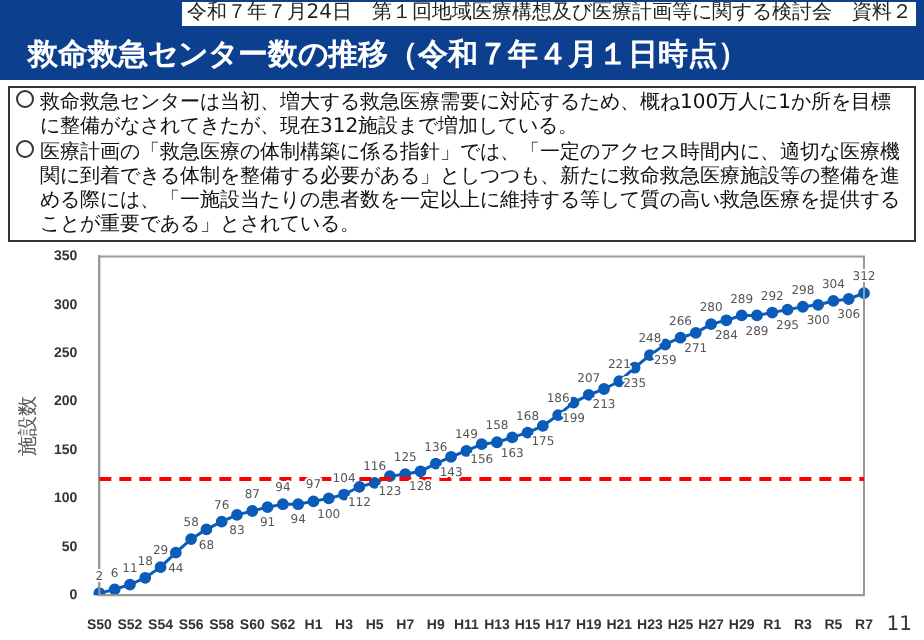 The image size is (924, 640). What do you see at coordinates (899, 625) in the screenshot?
I see `text: 11` at bounding box center [899, 625].